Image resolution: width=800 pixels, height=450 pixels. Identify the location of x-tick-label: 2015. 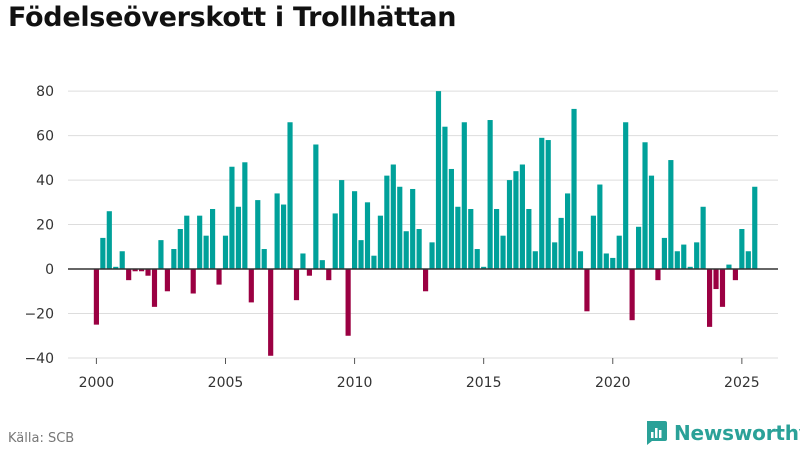
(484, 383).